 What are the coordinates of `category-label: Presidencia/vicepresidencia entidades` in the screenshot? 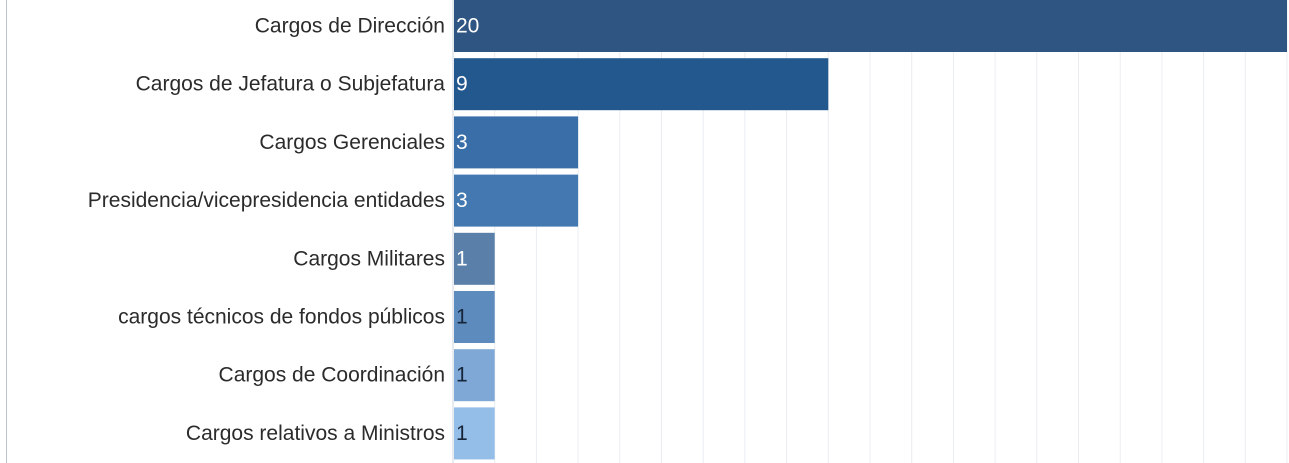 It's located at (266, 200).